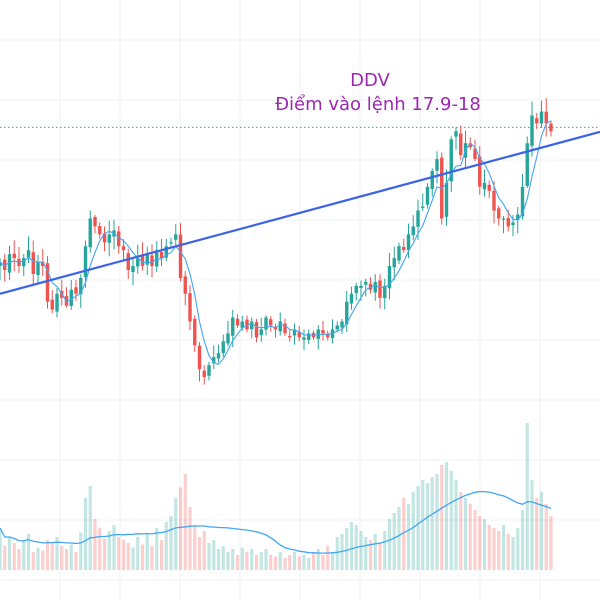  I want to click on annotation-entry-point: Điểm vào lệnh 17.9-18, so click(378, 104).